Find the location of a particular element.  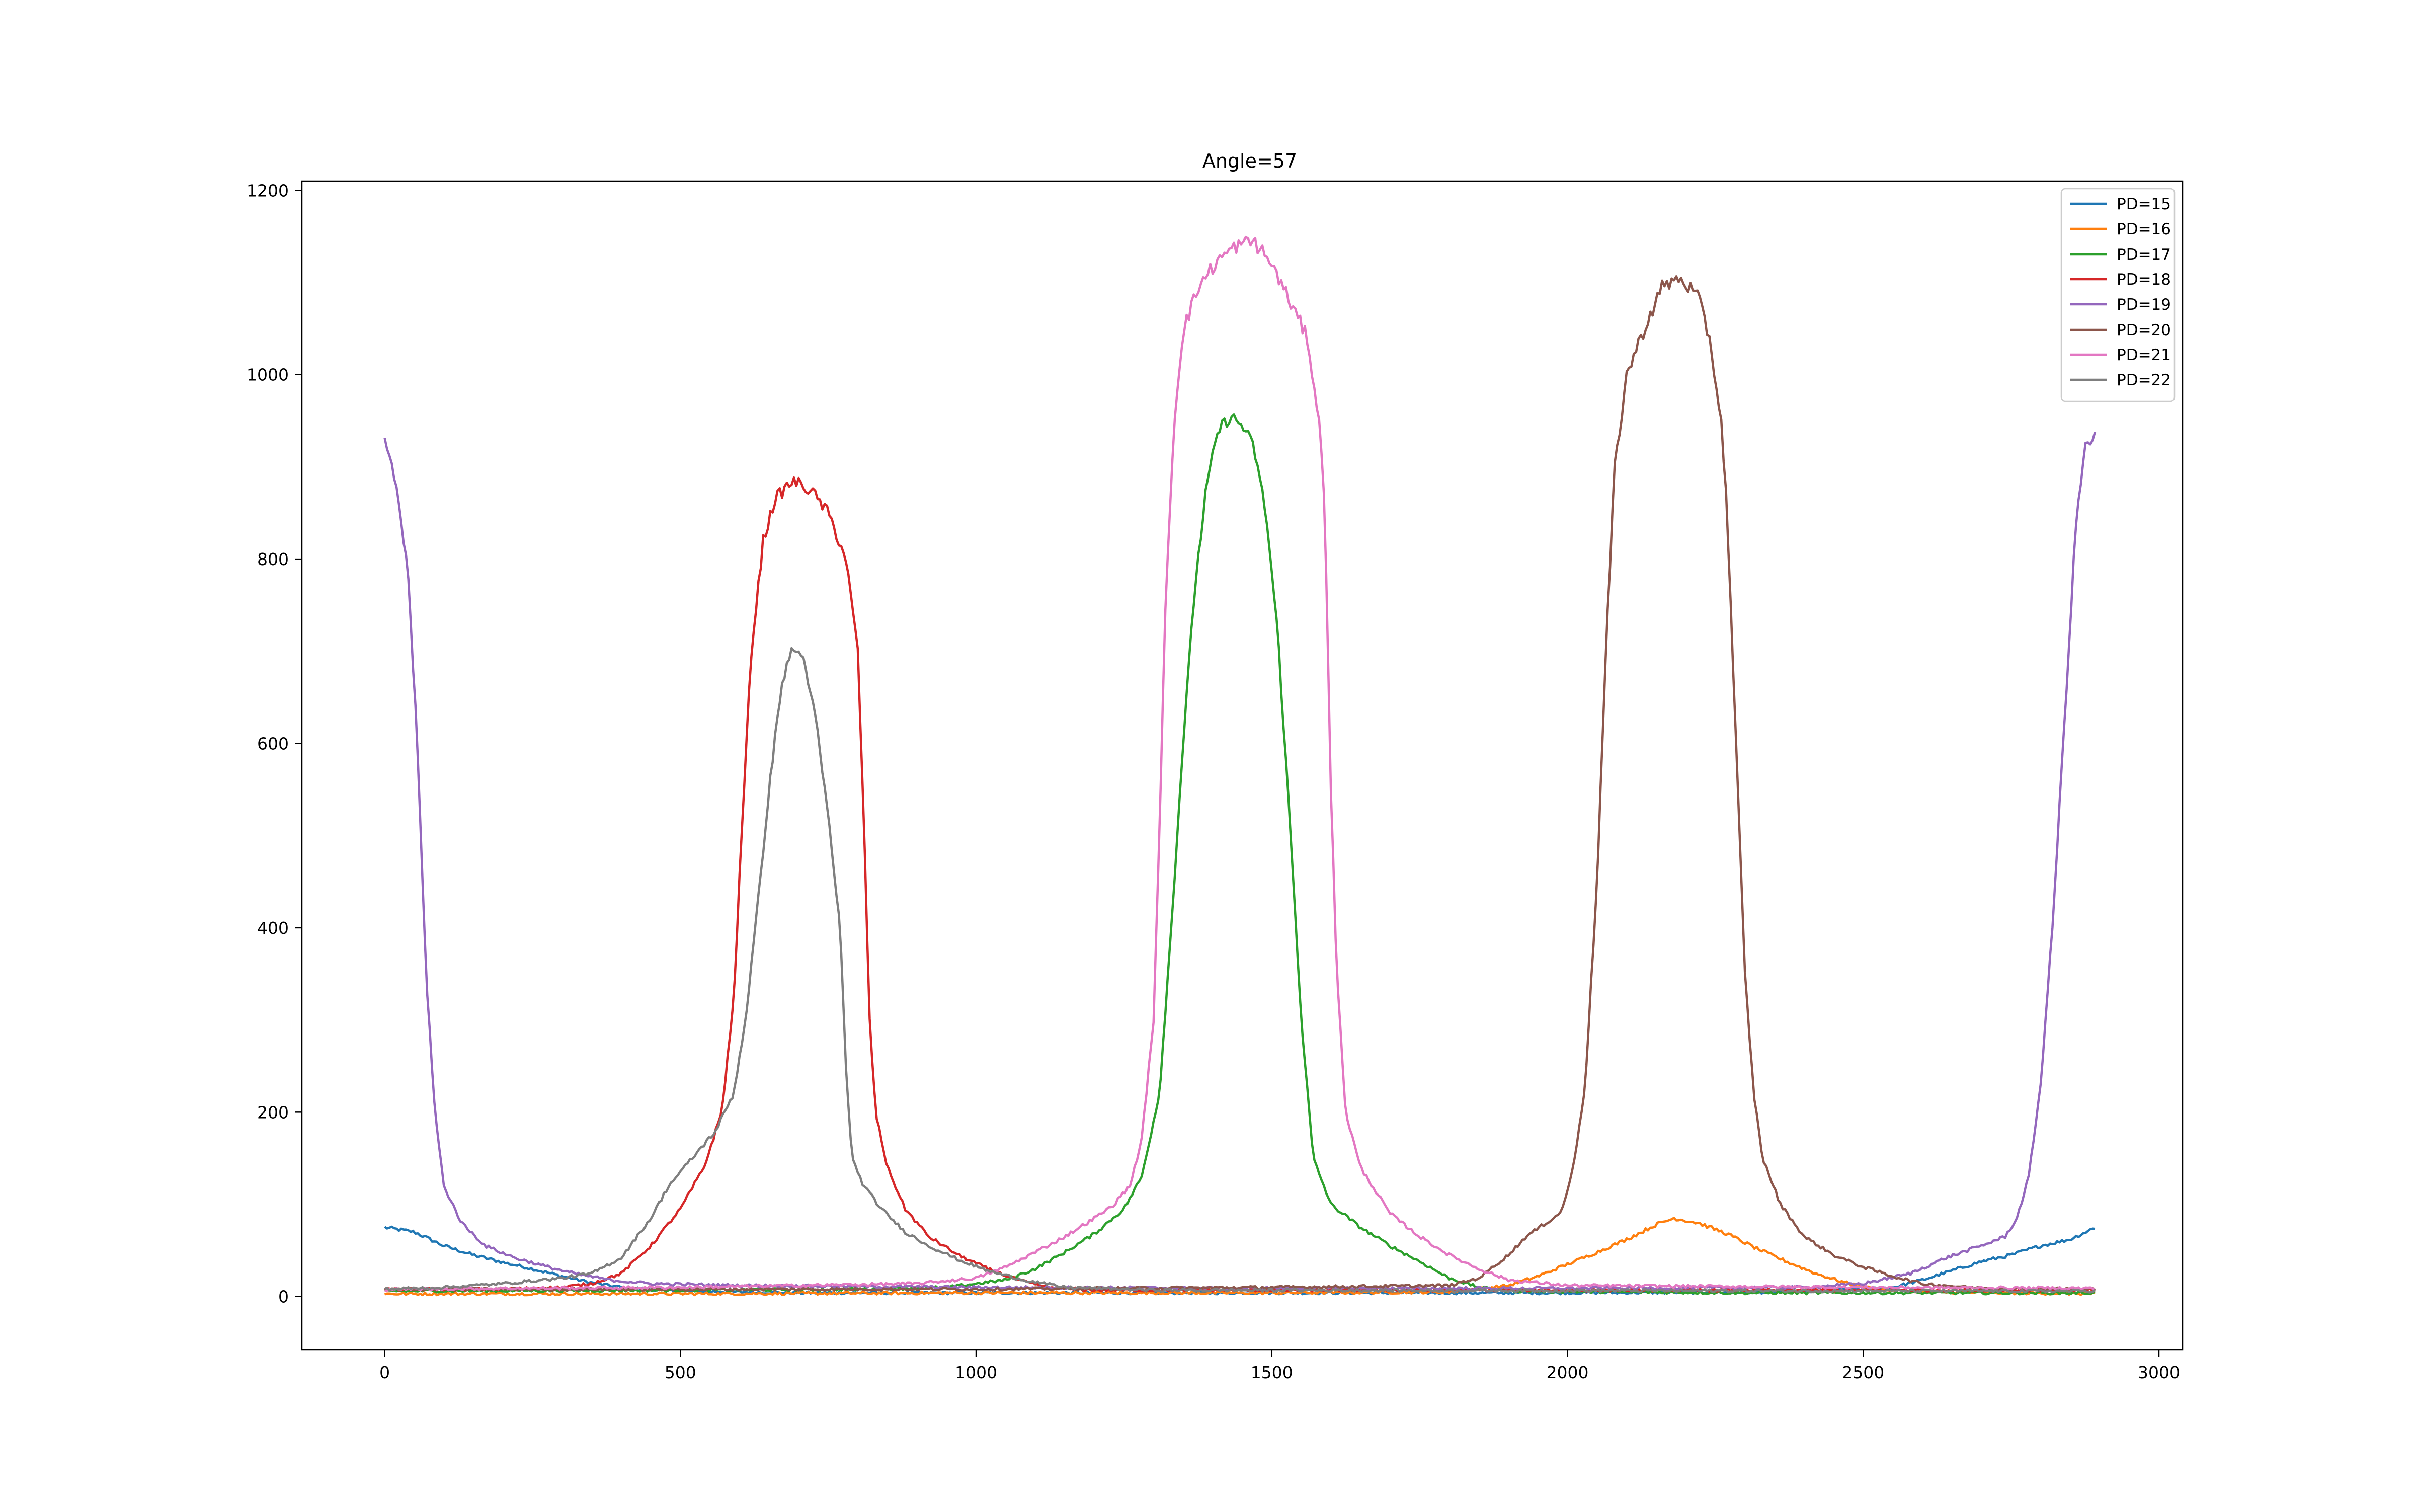

legend-label-pd-15: PD=15 is located at coordinates (2144, 204).